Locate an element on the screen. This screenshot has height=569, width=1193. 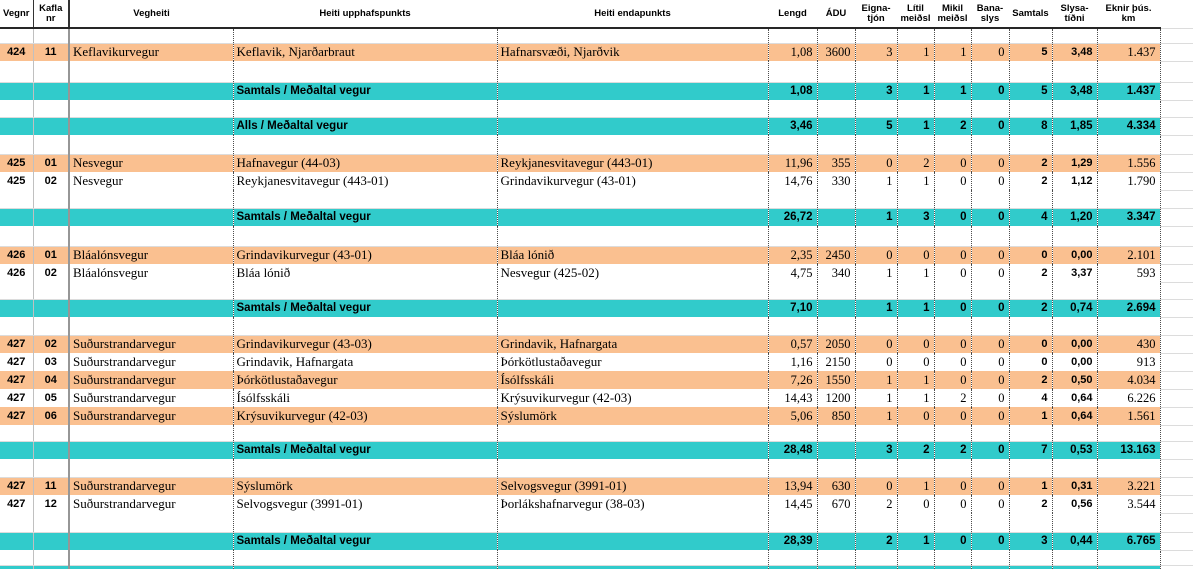
cell-litil: 3 is located at coordinates (916, 217).